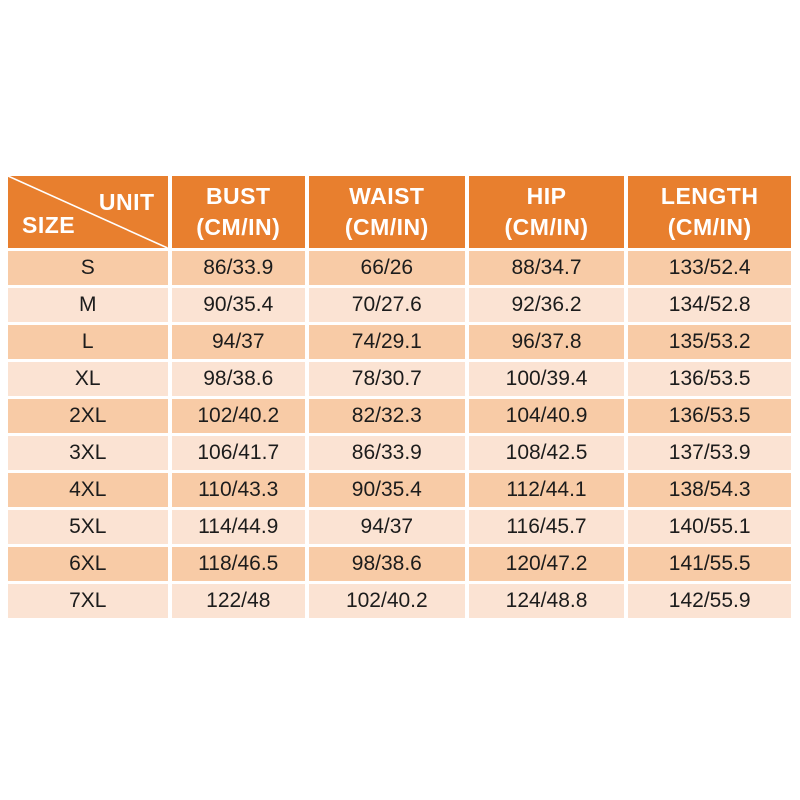 This screenshot has height=800, width=800. Describe the element at coordinates (386, 453) in the screenshot. I see `waist-cell: 86/33.9` at that location.